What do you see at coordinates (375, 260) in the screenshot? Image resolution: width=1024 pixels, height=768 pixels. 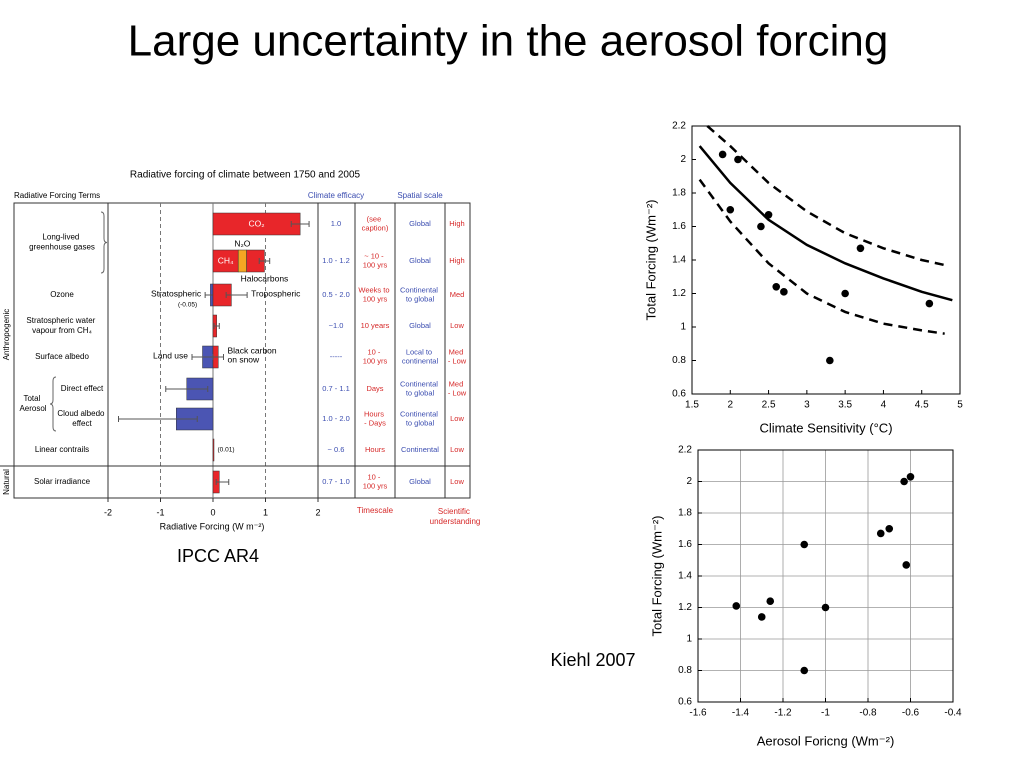 I see `cell-timescale: ~ 10 - 100 yrs` at bounding box center [375, 260].